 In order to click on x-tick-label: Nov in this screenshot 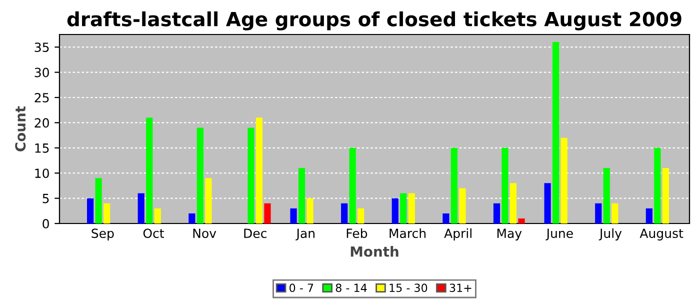, I will do `click(204, 233)`.